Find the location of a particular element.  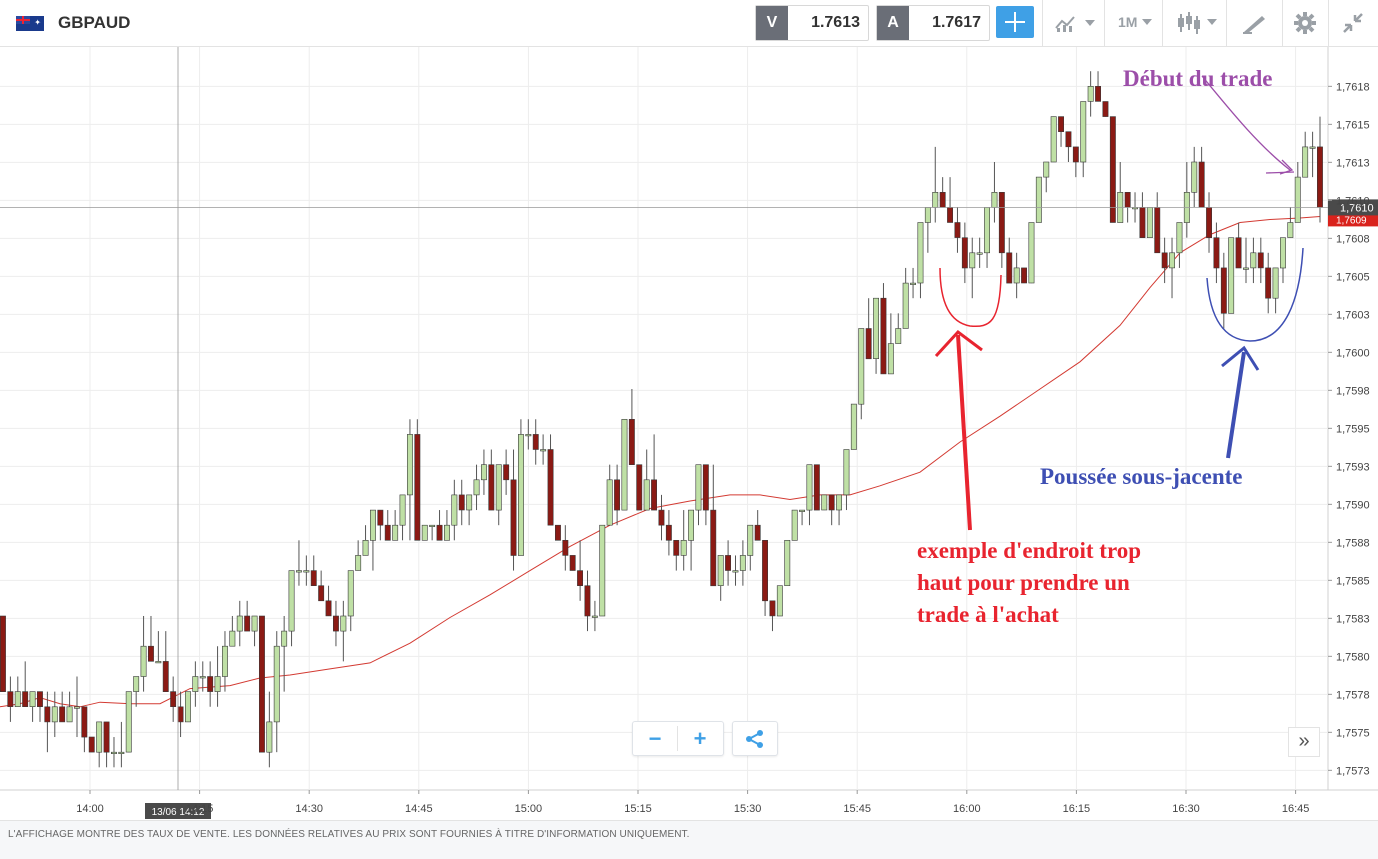

annotation-poussee-sous-jacente: Poussée sous-jacente is located at coordinates (1141, 476).